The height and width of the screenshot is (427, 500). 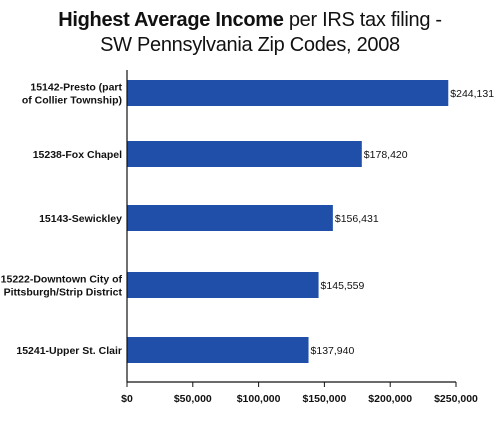 What do you see at coordinates (456, 399) in the screenshot?
I see `x-tick-label: $250,000` at bounding box center [456, 399].